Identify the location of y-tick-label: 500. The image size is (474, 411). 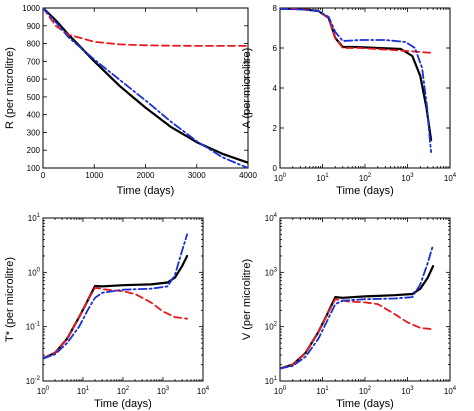
(34, 97).